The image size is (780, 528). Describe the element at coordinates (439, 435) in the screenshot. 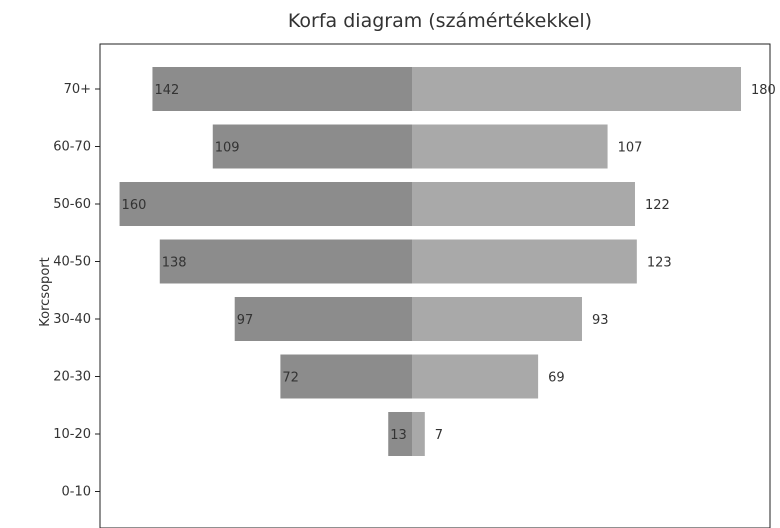

I see `value-label-right: 7` at that location.